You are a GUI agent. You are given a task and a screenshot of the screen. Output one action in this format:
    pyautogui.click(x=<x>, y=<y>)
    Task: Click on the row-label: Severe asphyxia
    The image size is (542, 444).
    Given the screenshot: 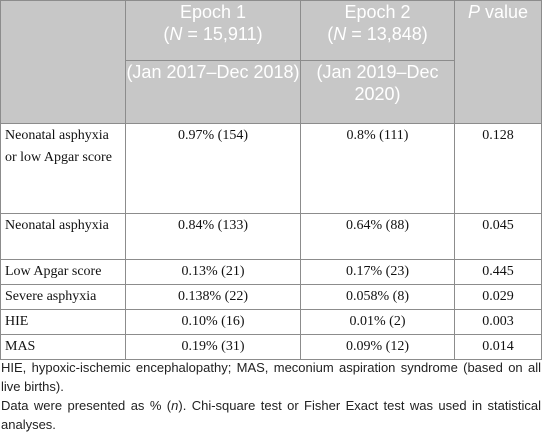 What is the action you would take?
    pyautogui.click(x=63, y=297)
    